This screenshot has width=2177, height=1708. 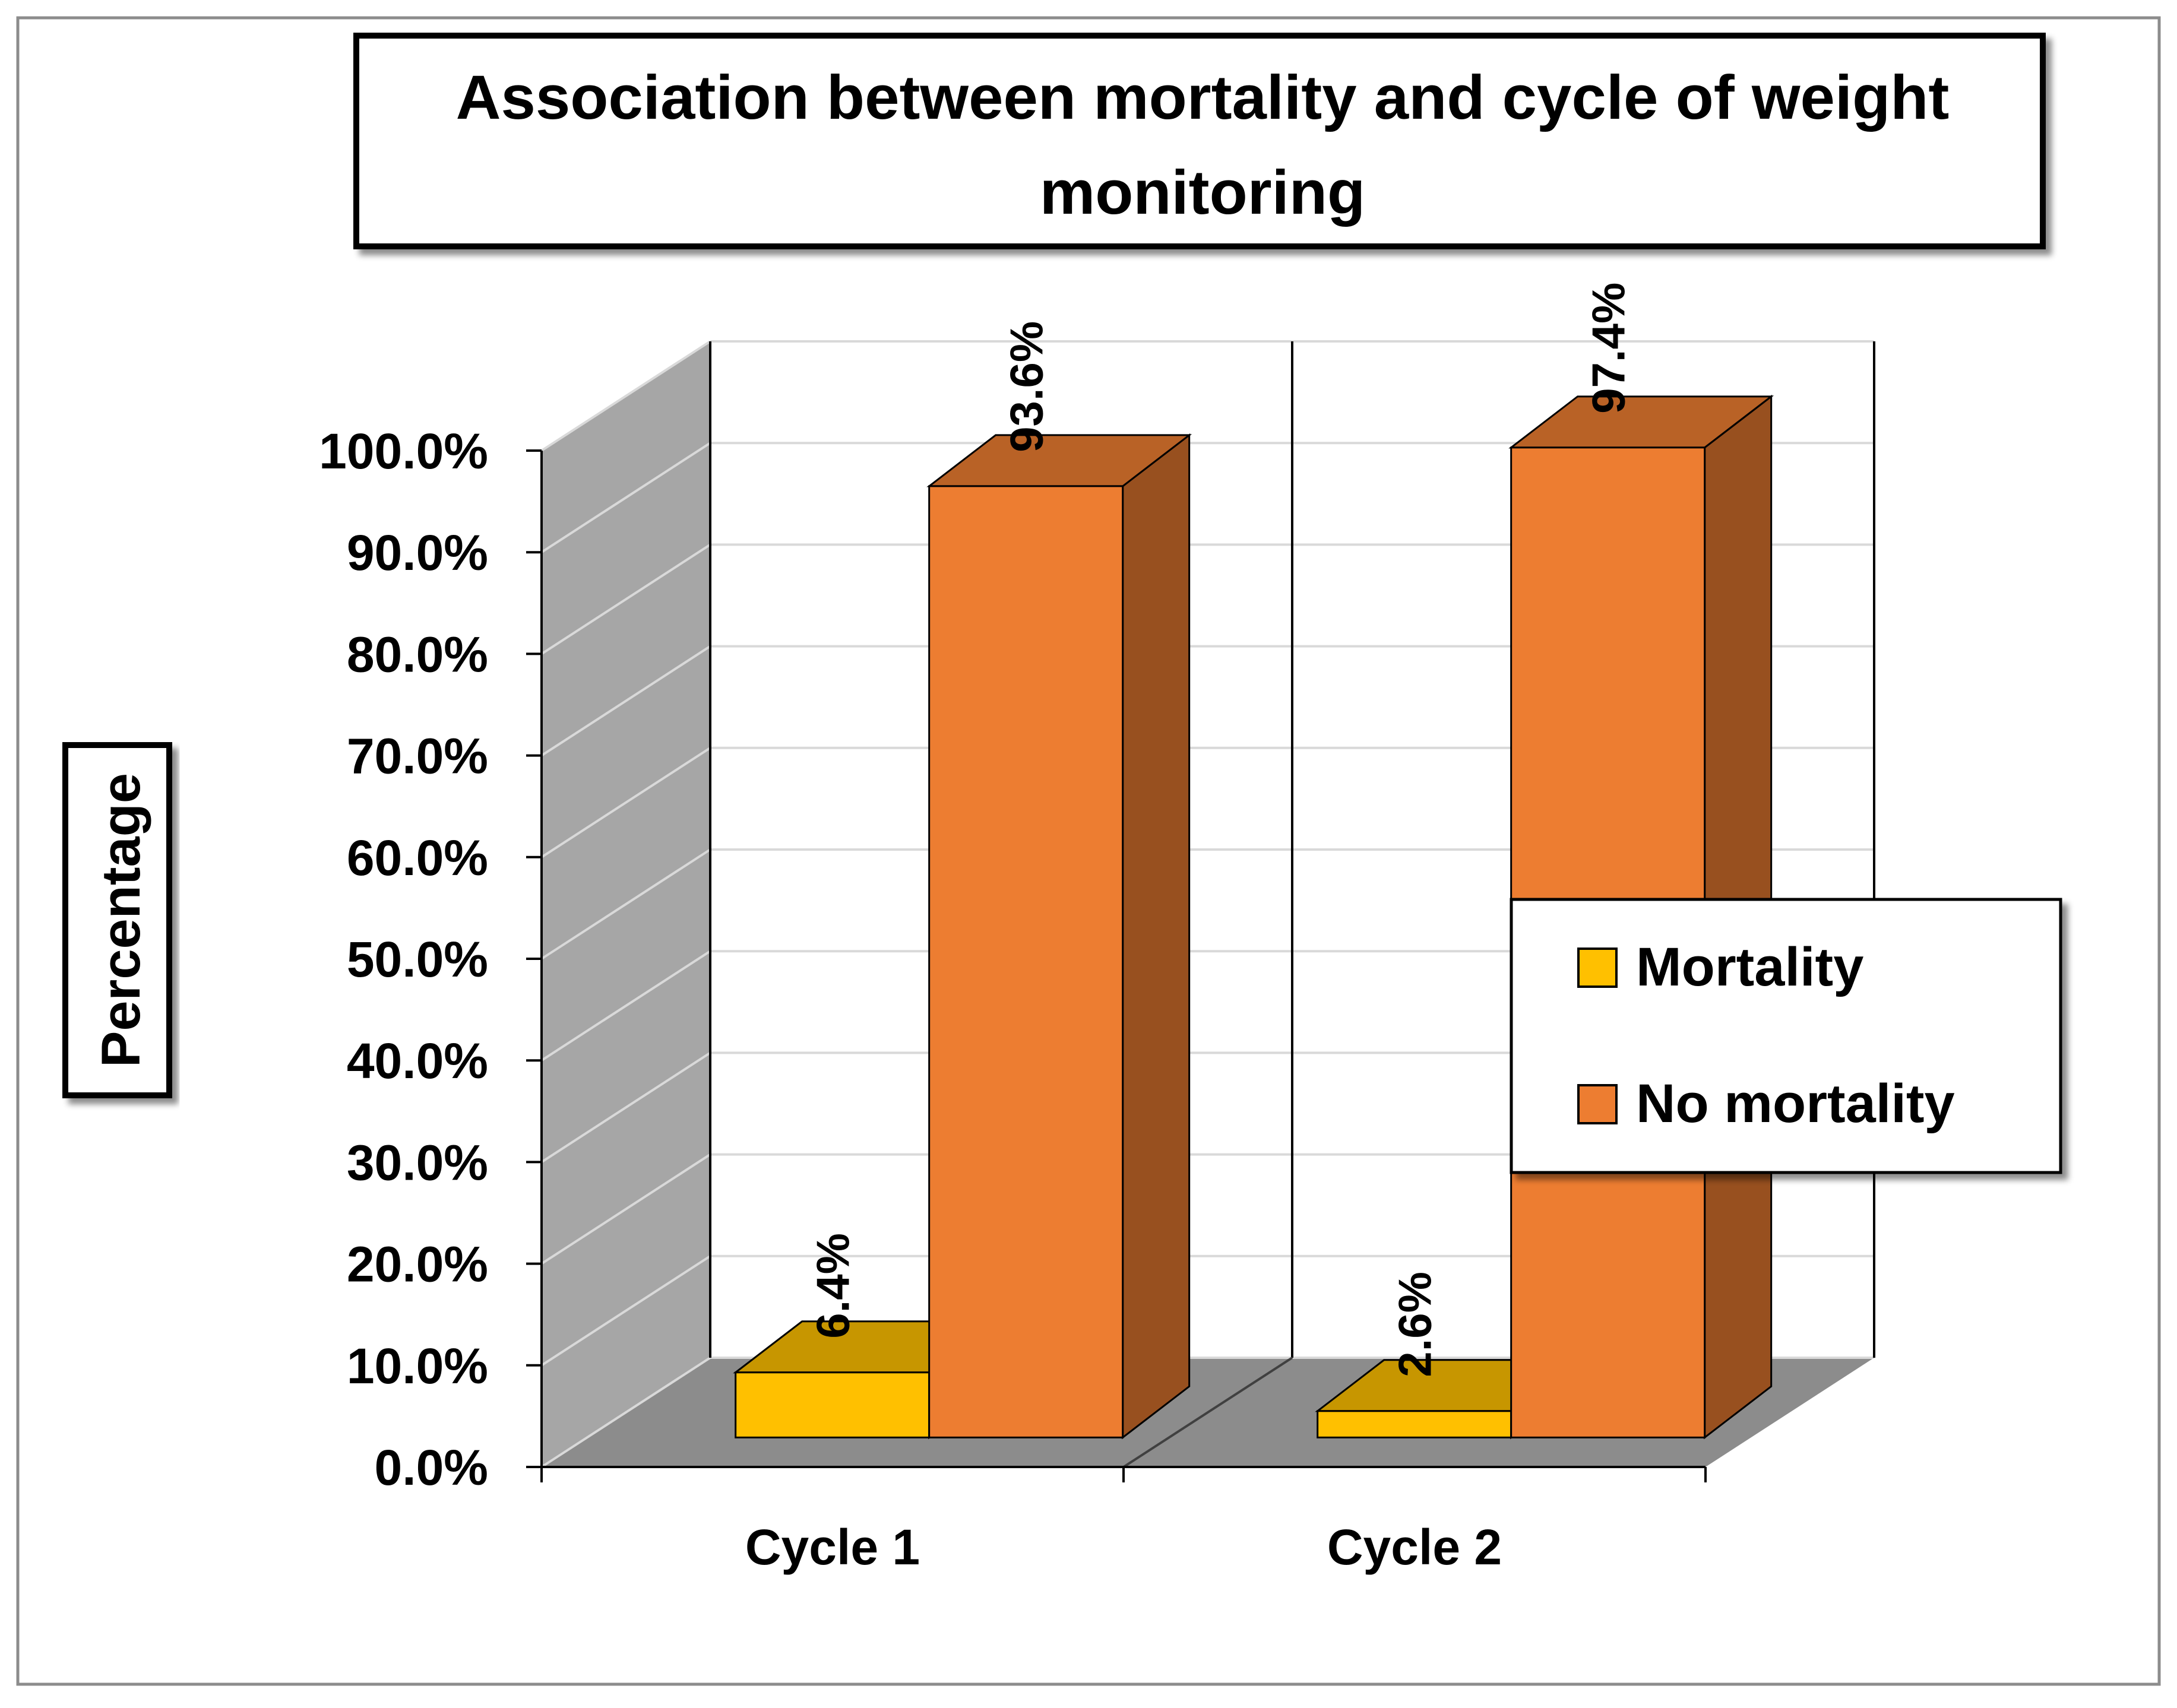 I want to click on y-axis-title-box, so click(x=117, y=920).